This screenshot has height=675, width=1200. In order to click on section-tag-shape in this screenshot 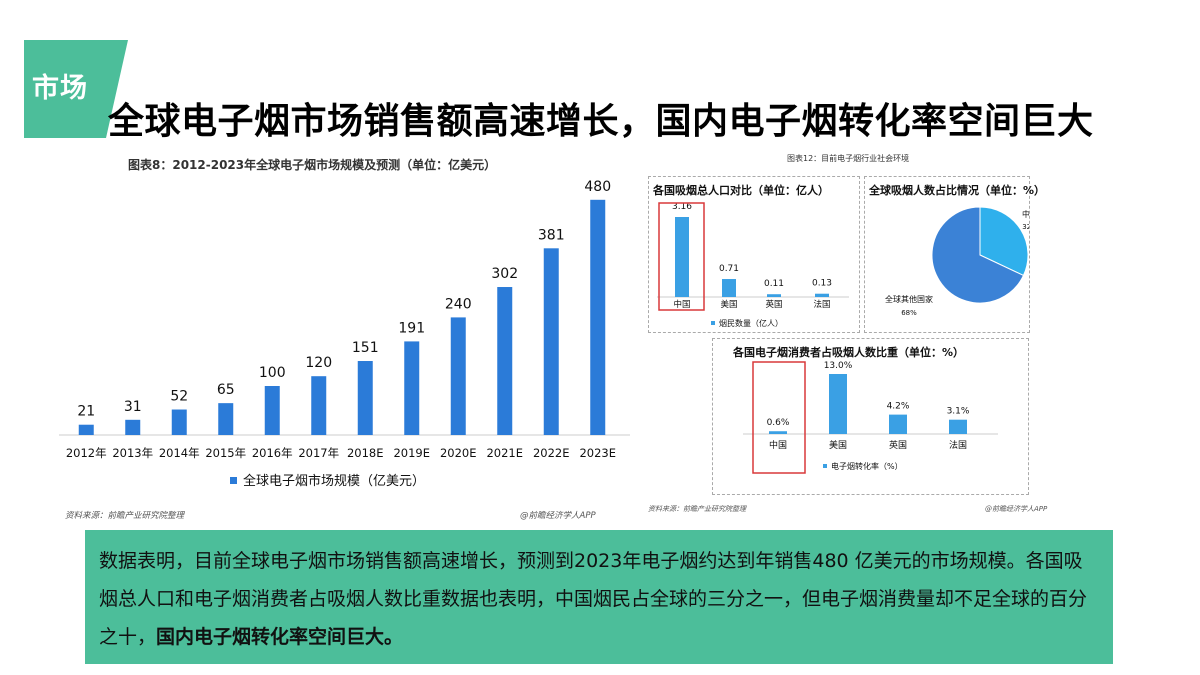, I will do `click(76, 89)`.